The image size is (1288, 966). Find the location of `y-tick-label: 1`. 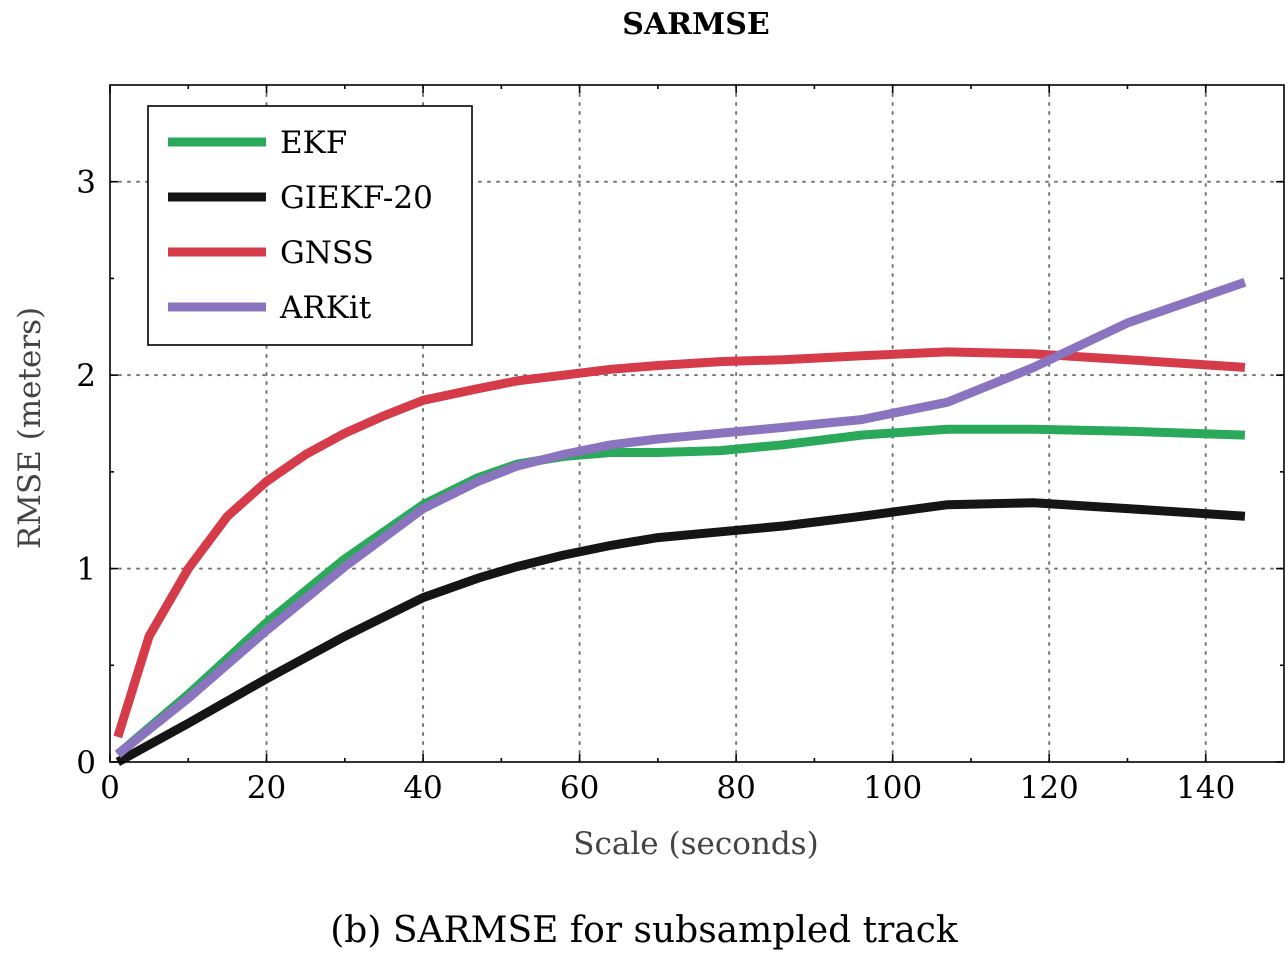

y-tick-label: 1 is located at coordinates (86, 570).